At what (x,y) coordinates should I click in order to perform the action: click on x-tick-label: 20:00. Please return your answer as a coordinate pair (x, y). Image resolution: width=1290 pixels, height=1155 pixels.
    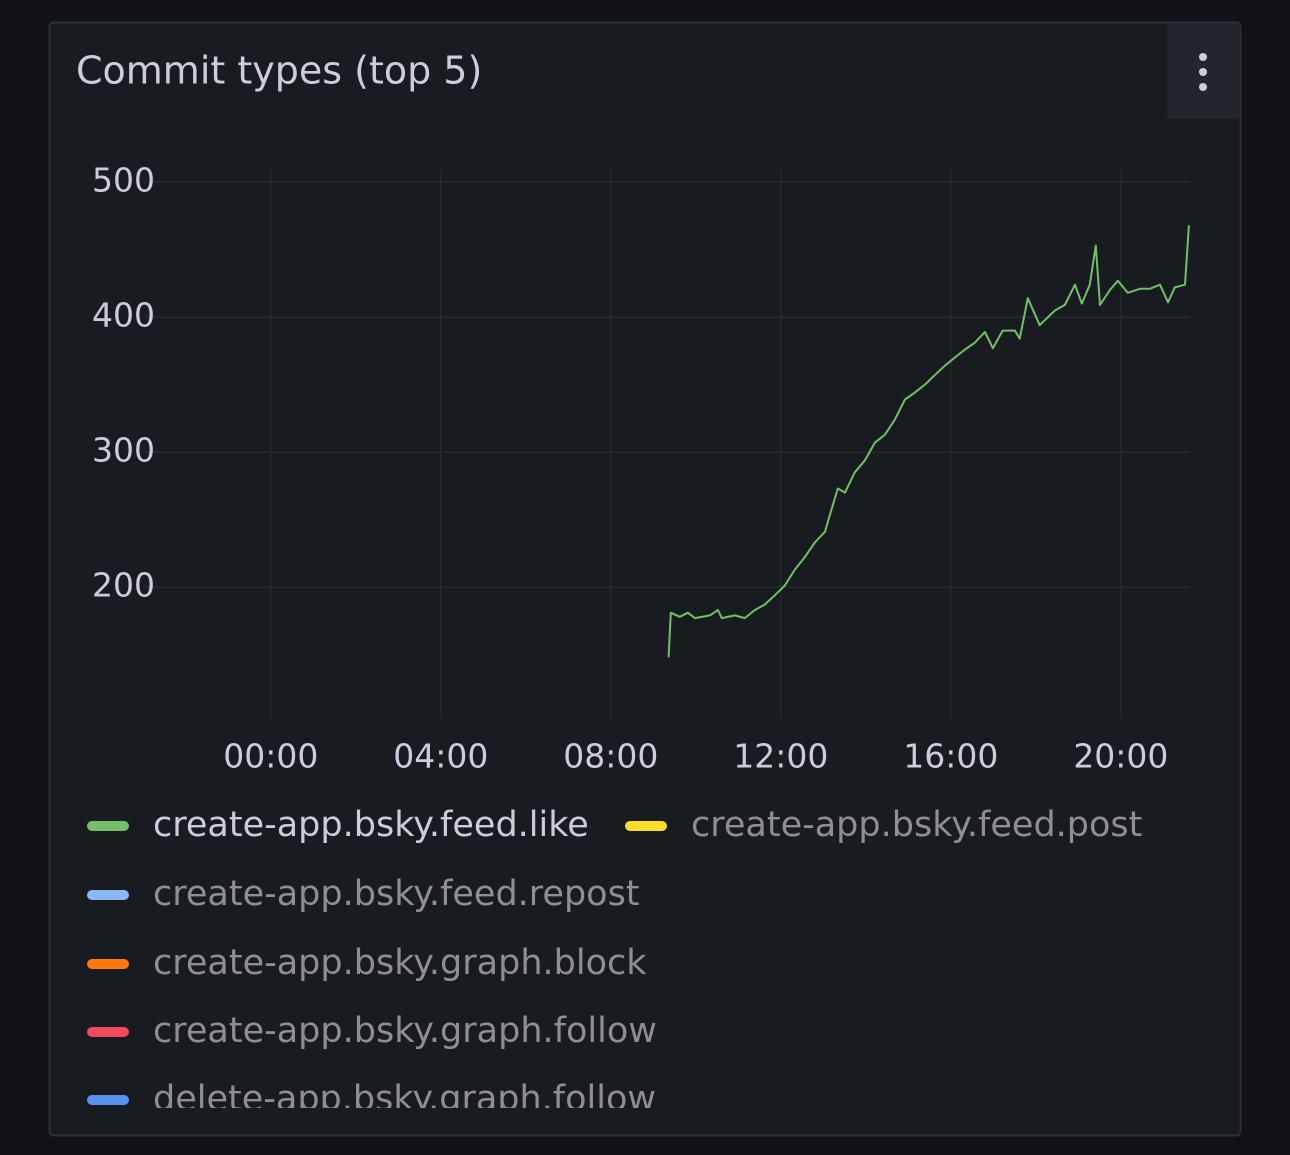
    Looking at the image, I should click on (1120, 756).